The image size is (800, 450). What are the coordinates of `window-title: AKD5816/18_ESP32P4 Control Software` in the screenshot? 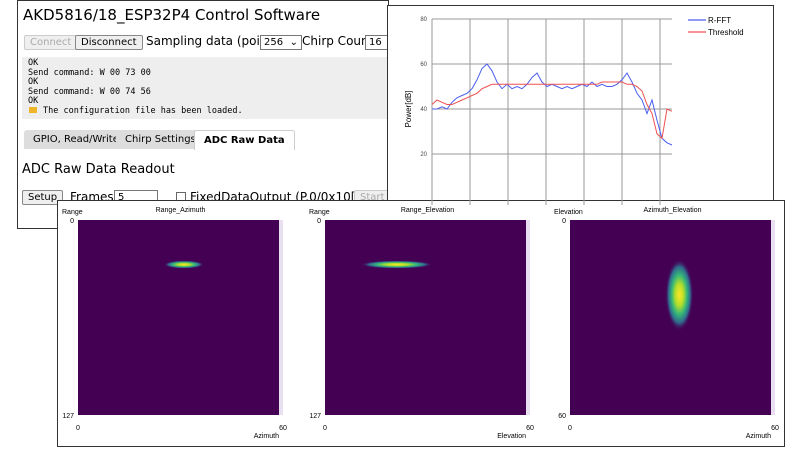 It's located at (172, 15).